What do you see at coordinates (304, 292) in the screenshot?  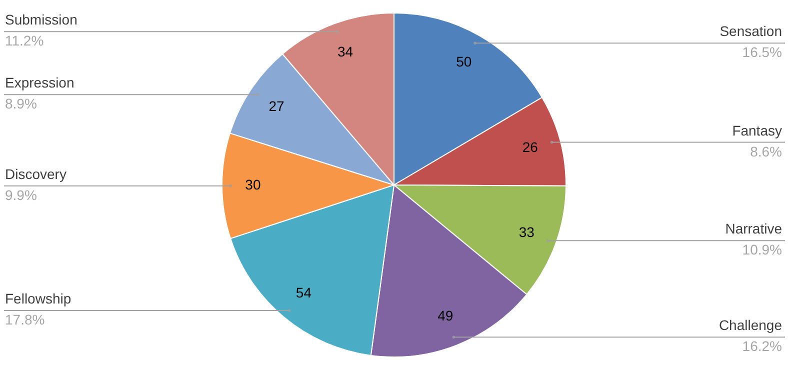 I see `data-label: 54` at bounding box center [304, 292].